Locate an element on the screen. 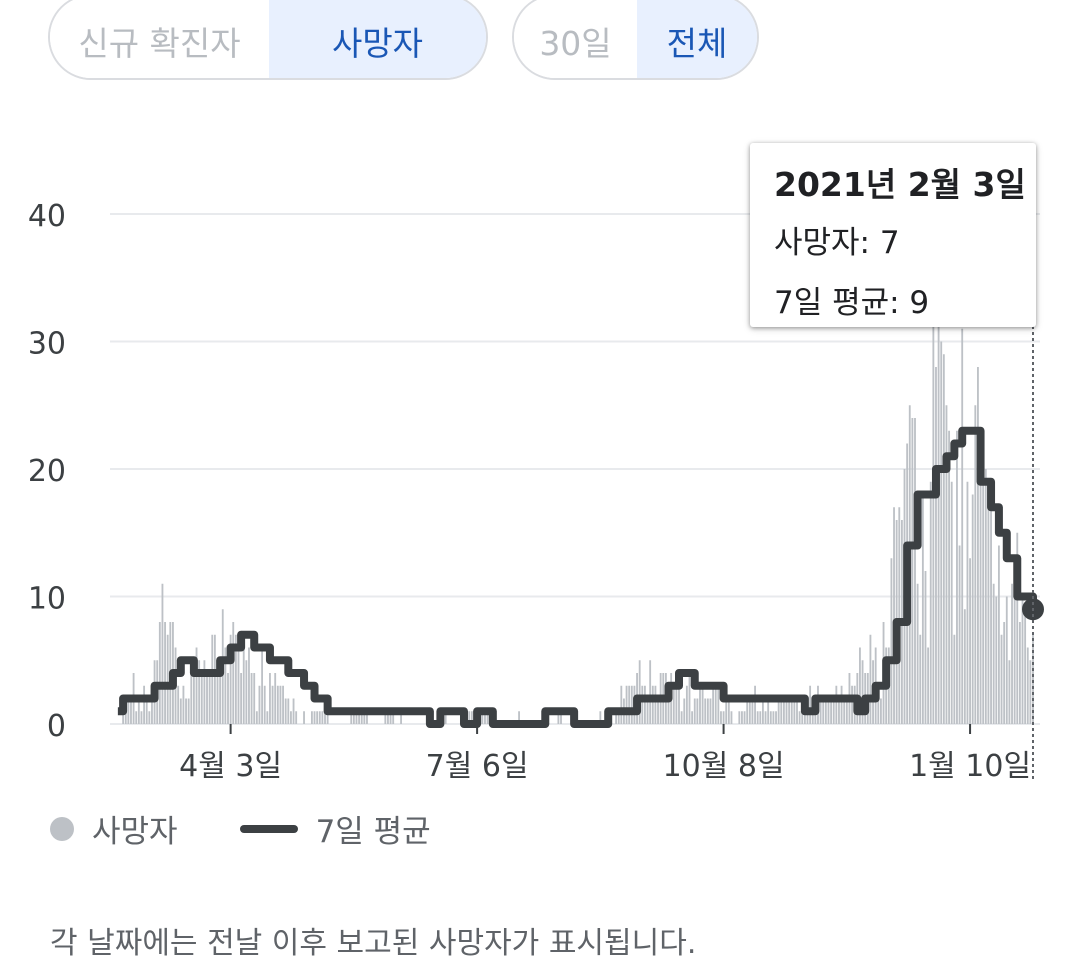 This screenshot has width=1077, height=980. range-30days-tab: 30일 is located at coordinates (575, 39).